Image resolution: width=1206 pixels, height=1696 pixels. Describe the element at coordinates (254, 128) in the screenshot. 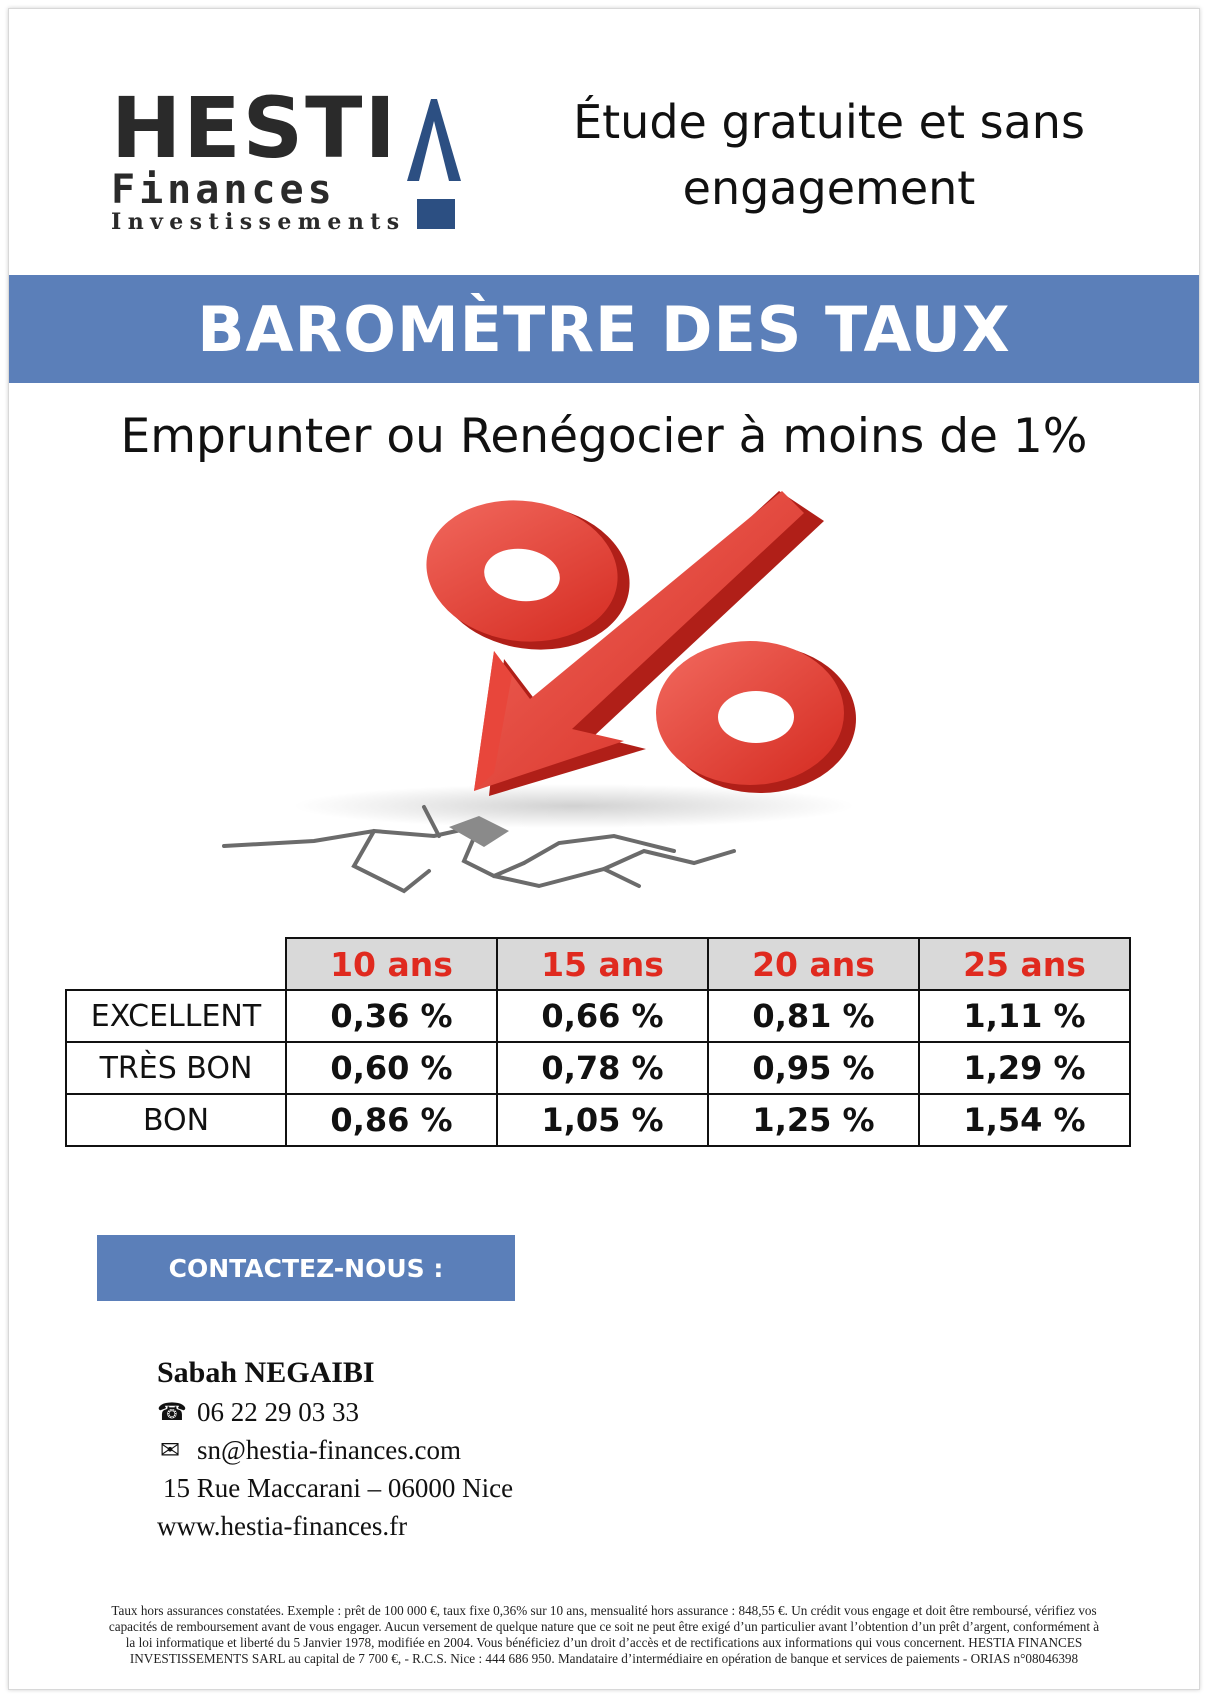

I see `logo-wordmark: HESTI` at that location.